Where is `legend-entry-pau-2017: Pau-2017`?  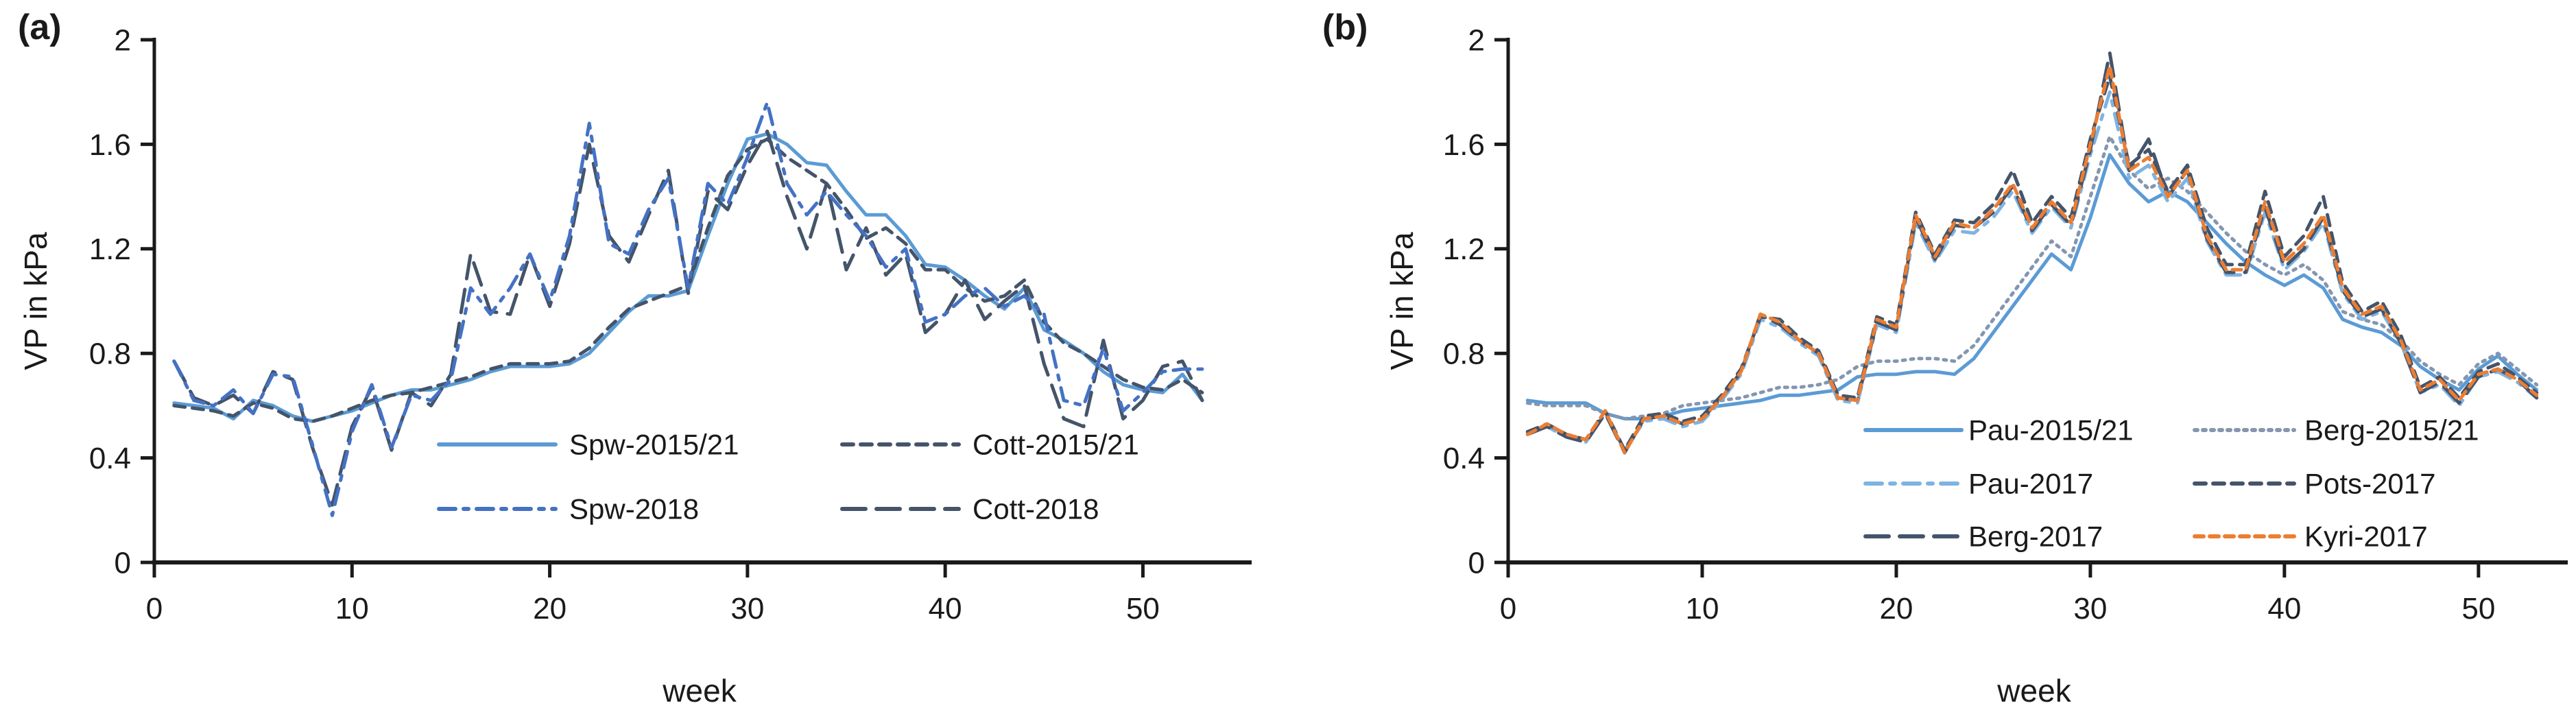 legend-entry-pau-2017: Pau-2017 is located at coordinates (1978, 484).